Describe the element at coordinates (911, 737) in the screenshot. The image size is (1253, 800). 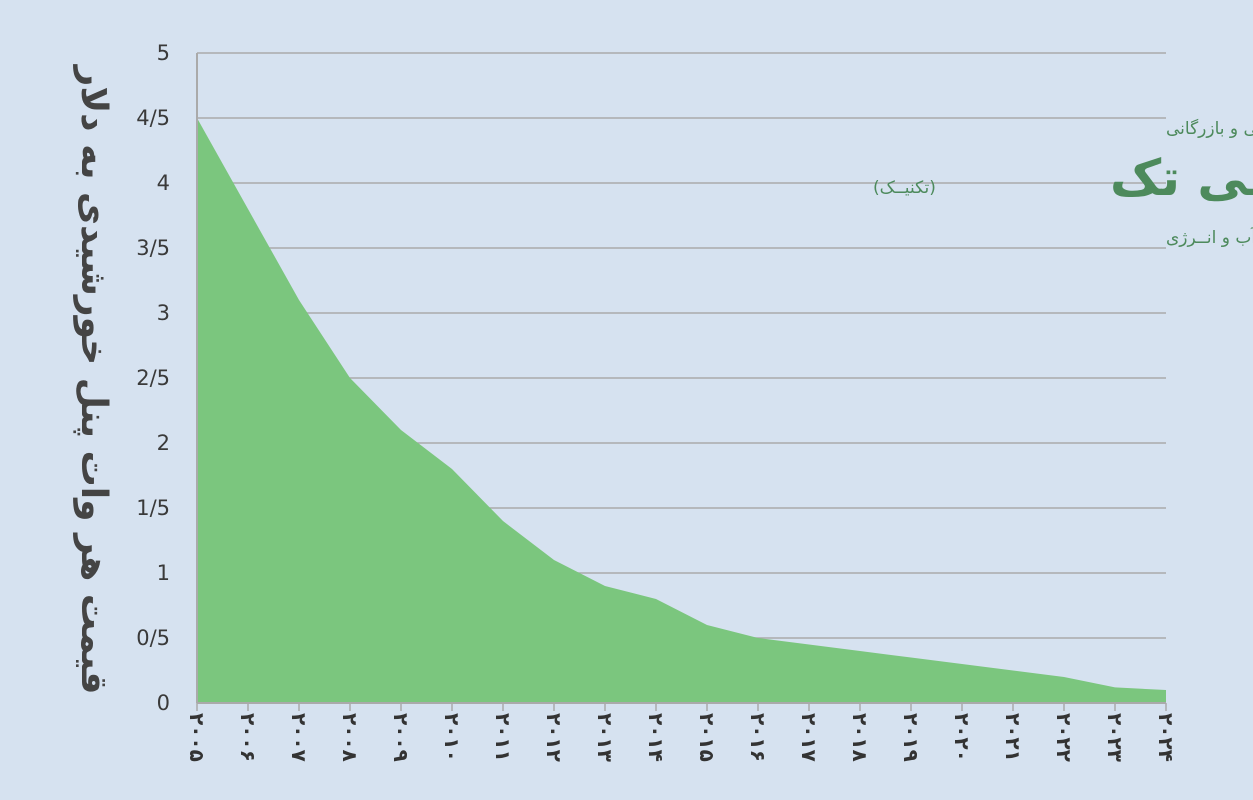
I see `x-tick-label-14: ۲۰۱۹` at that location.